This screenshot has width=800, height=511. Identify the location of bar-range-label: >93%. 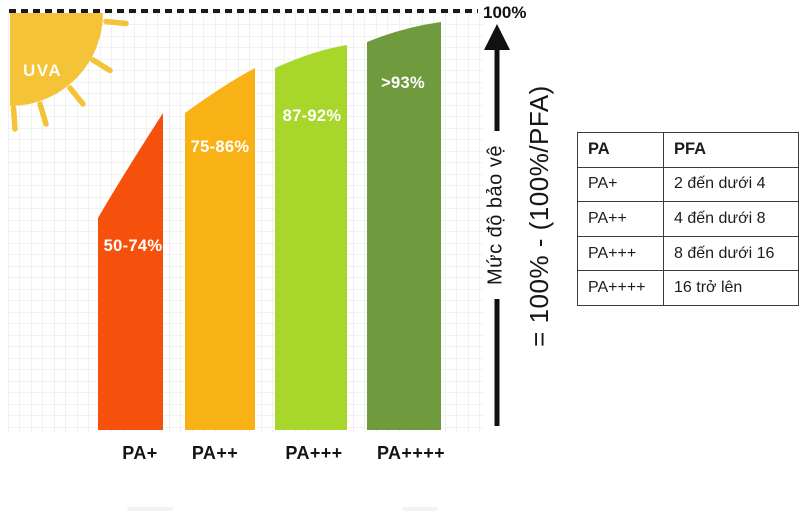
(403, 83).